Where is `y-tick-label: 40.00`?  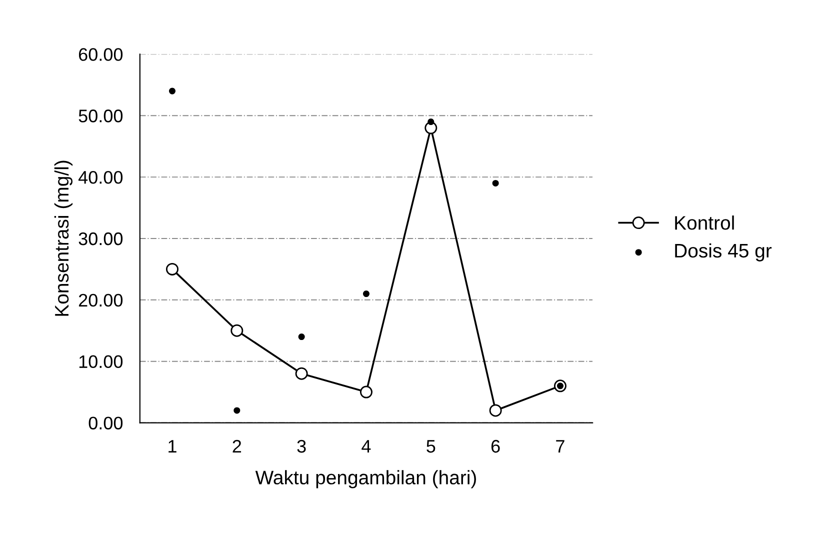 y-tick-label: 40.00 is located at coordinates (100, 177).